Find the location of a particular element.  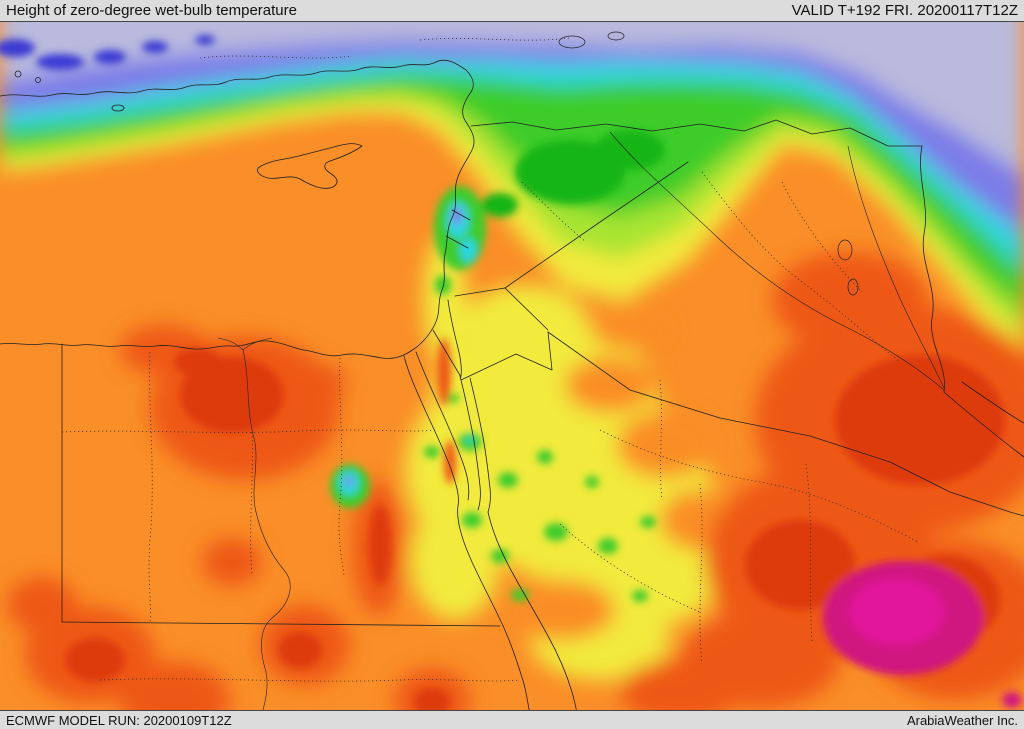

lakes is located at coordinates (708, 163).